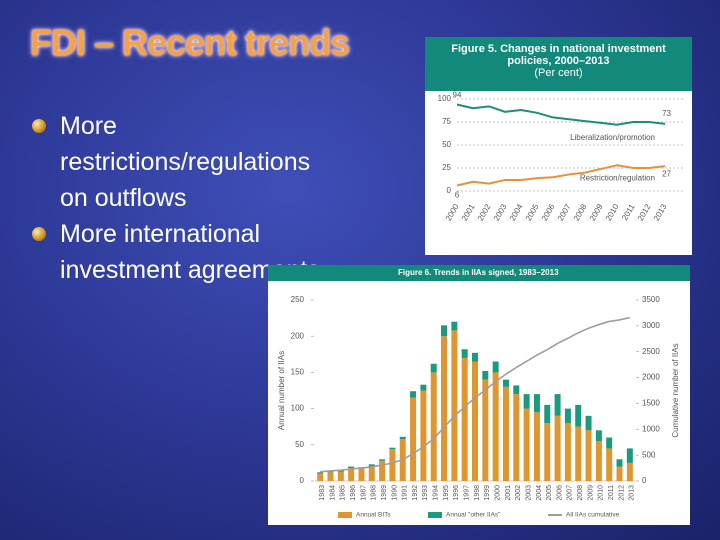 Image resolution: width=720 pixels, height=540 pixels. Describe the element at coordinates (363, 493) in the screenshot. I see `x-tick-label: 1987` at that location.